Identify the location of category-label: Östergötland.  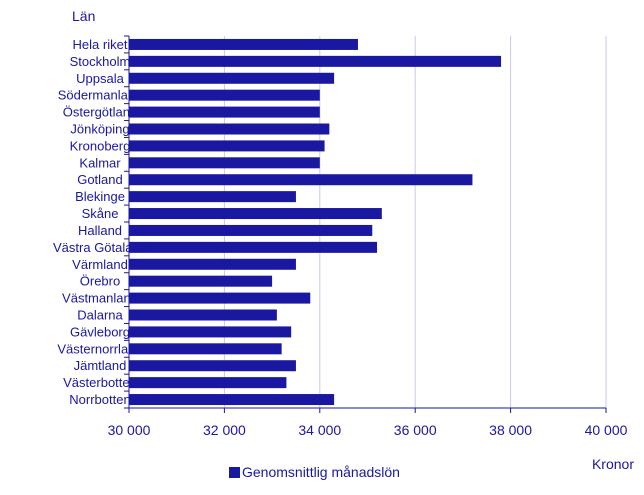
(100, 112).